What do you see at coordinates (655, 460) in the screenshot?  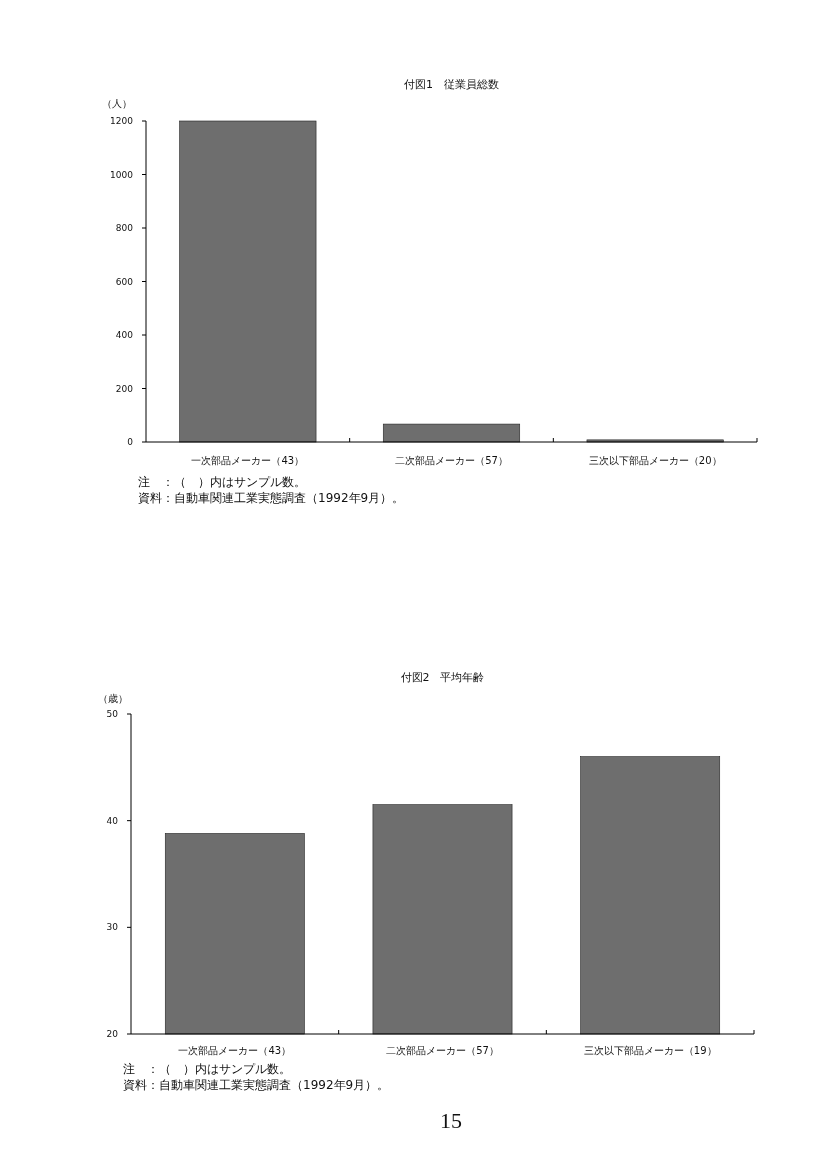 I see `x-tick-label: 三次以下部品メーカー（20）` at bounding box center [655, 460].